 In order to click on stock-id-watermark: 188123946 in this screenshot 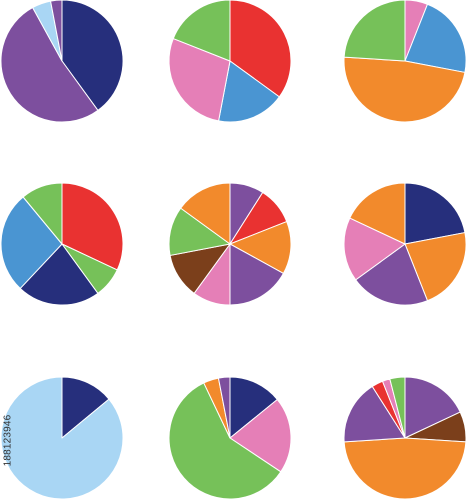, I will do `click(8, 440)`.